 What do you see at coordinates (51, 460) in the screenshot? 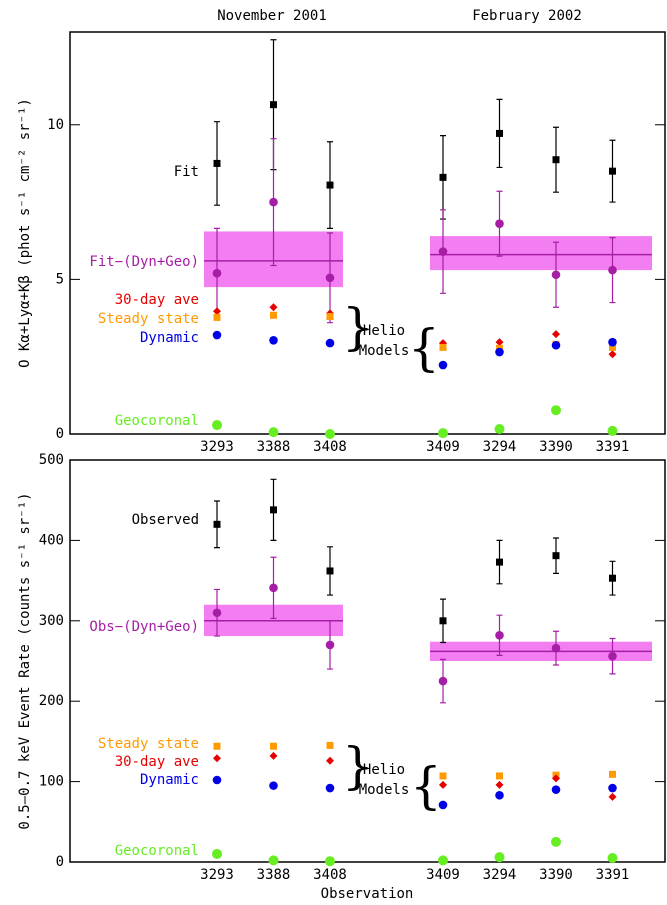
I see `y-tick-label: 500` at bounding box center [51, 460].